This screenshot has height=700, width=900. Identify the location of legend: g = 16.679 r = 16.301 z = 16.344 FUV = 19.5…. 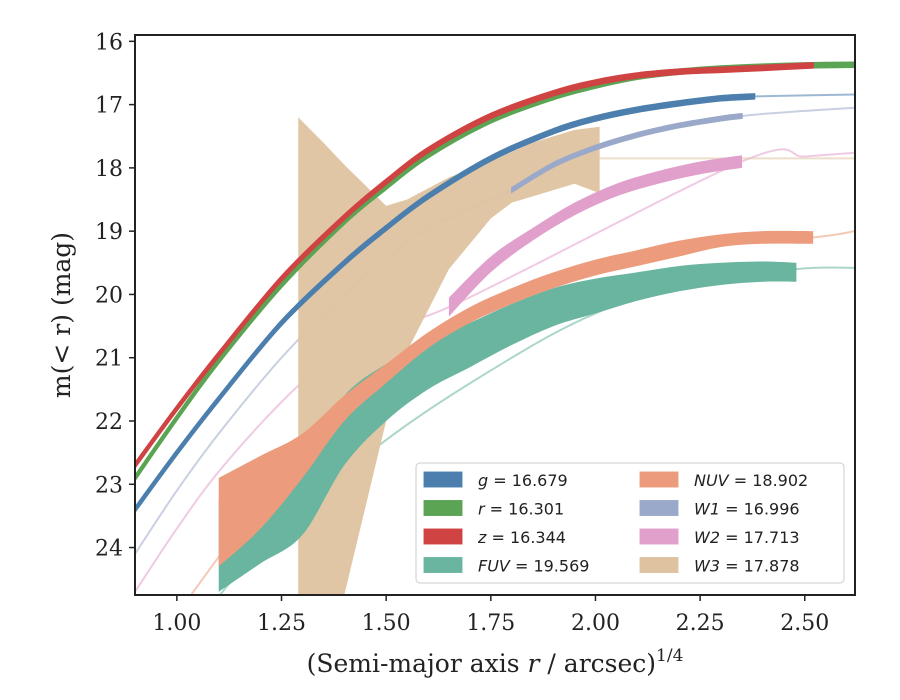
(630, 523).